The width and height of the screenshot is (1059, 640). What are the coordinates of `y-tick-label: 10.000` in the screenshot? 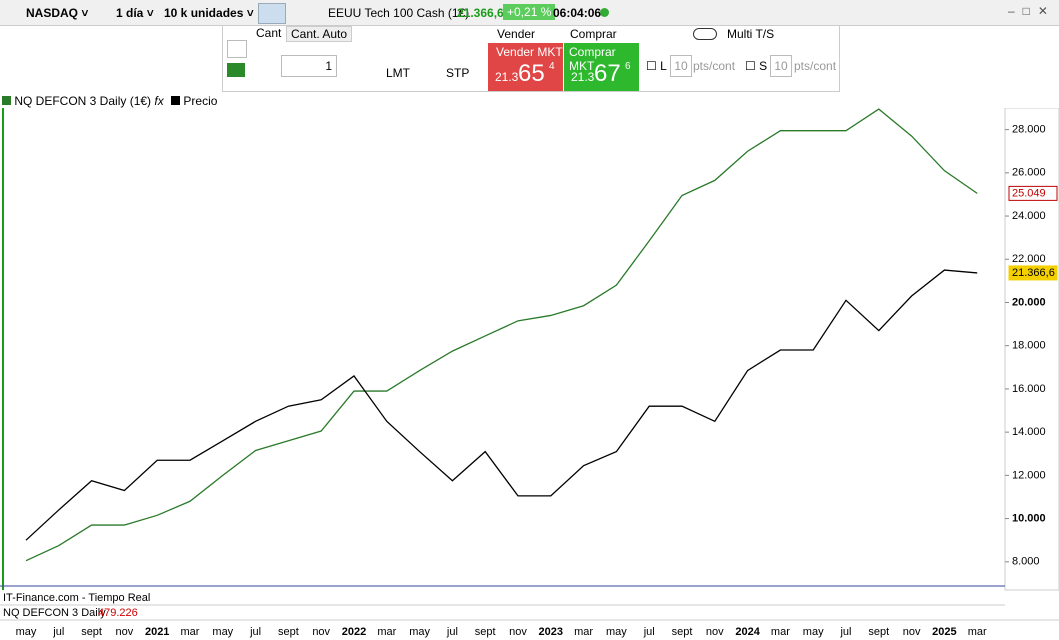 It's located at (1029, 518).